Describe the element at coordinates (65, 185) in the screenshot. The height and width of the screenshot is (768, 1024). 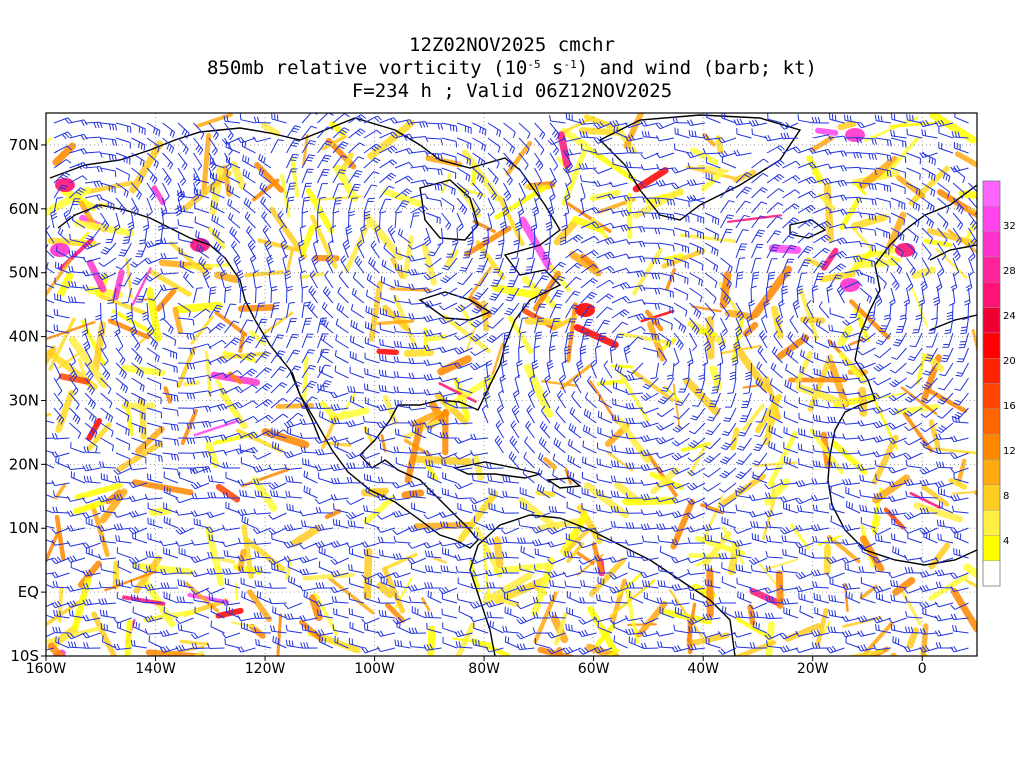
I see `vorticity-max` at that location.